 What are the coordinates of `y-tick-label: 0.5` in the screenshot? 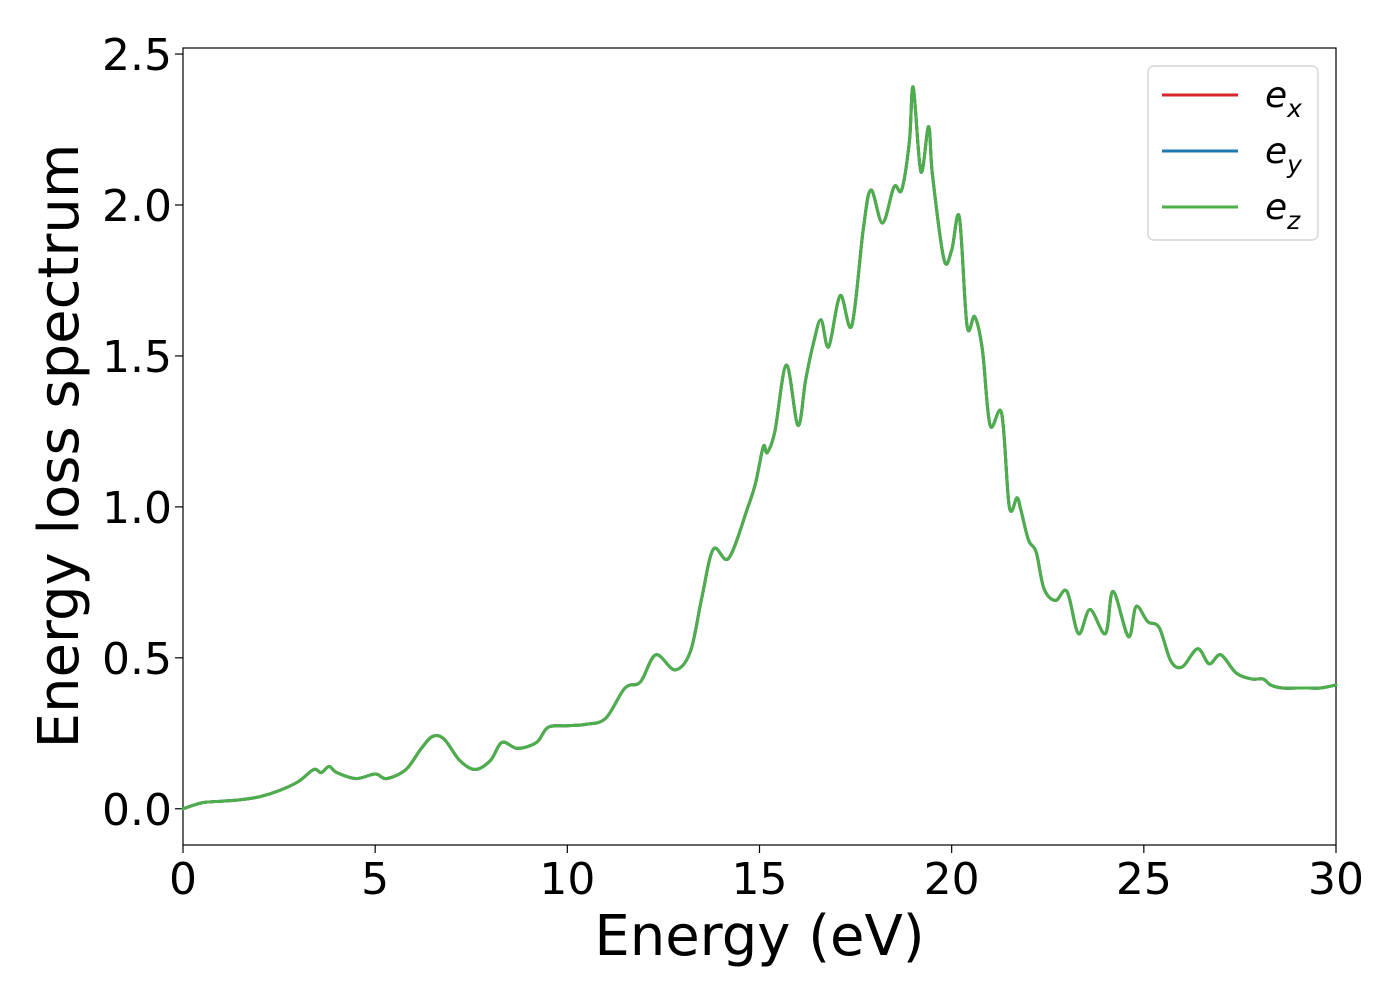 It's located at (137, 659).